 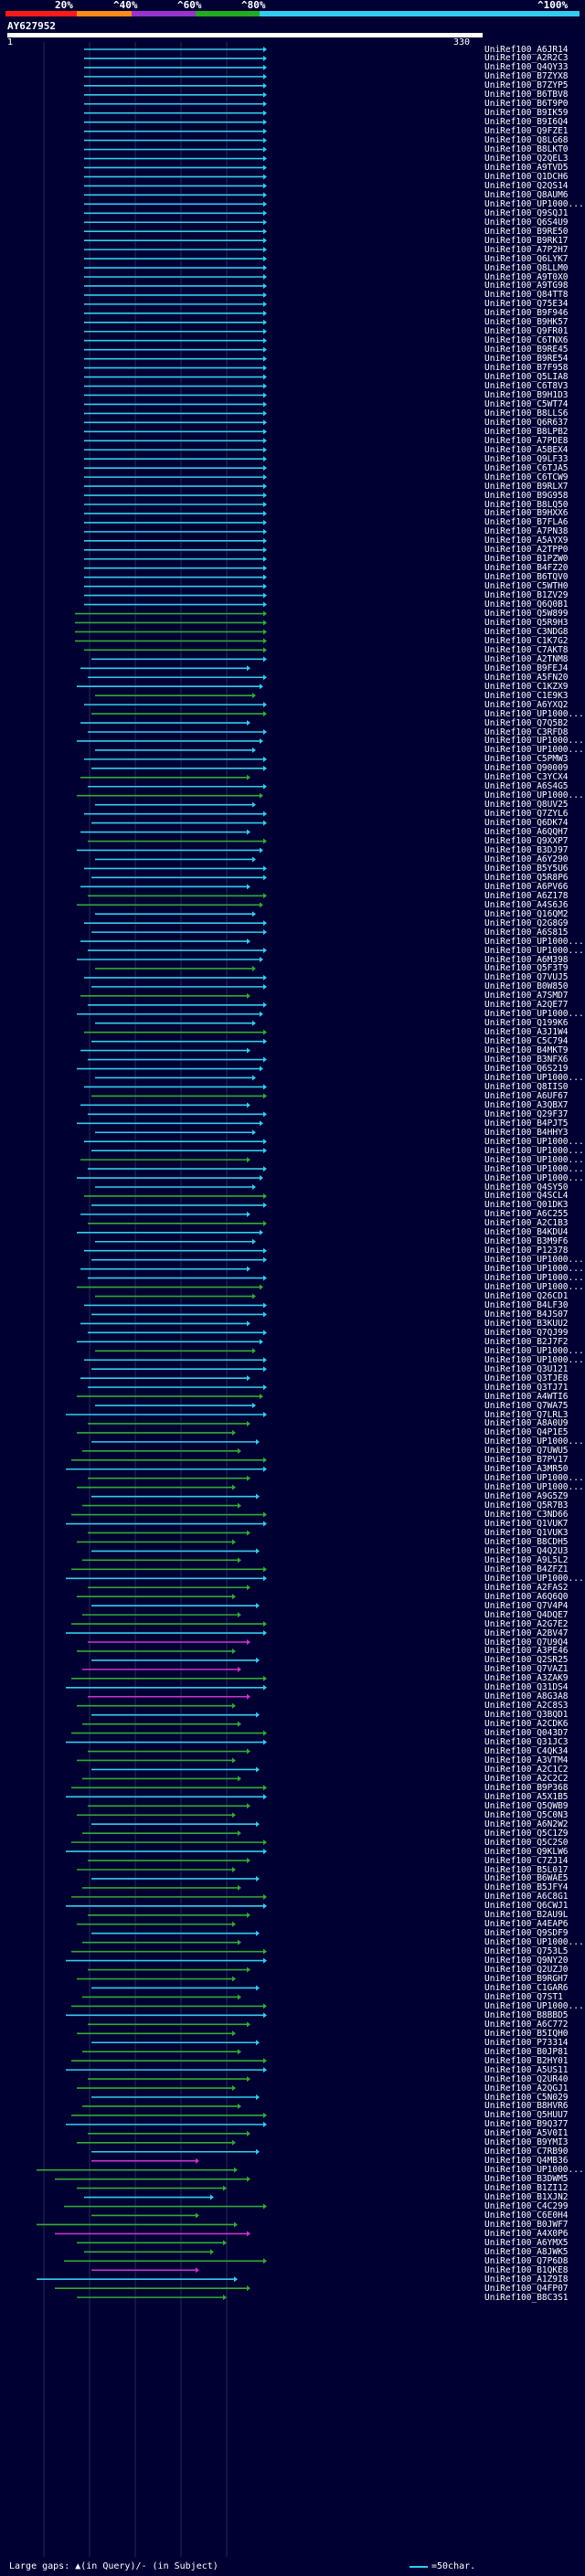 What do you see at coordinates (527, 1496) in the screenshot?
I see `hit-label: UniRef100_A9G5Z9` at bounding box center [527, 1496].